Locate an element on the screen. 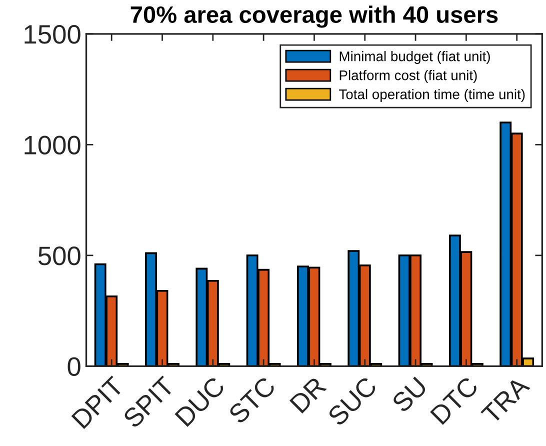  chart-title: 70% area coverage with 40 users is located at coordinates (314, 17).